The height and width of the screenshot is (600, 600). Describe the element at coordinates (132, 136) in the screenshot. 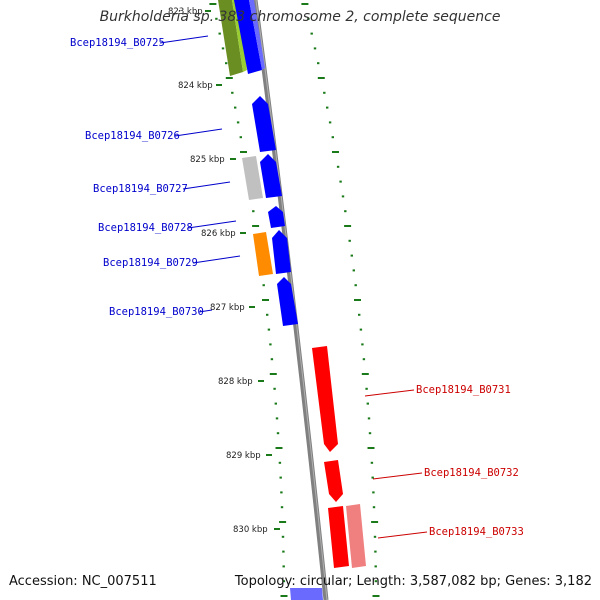

I see `gene-label-b0726: Bcep18194_B0726` at that location.